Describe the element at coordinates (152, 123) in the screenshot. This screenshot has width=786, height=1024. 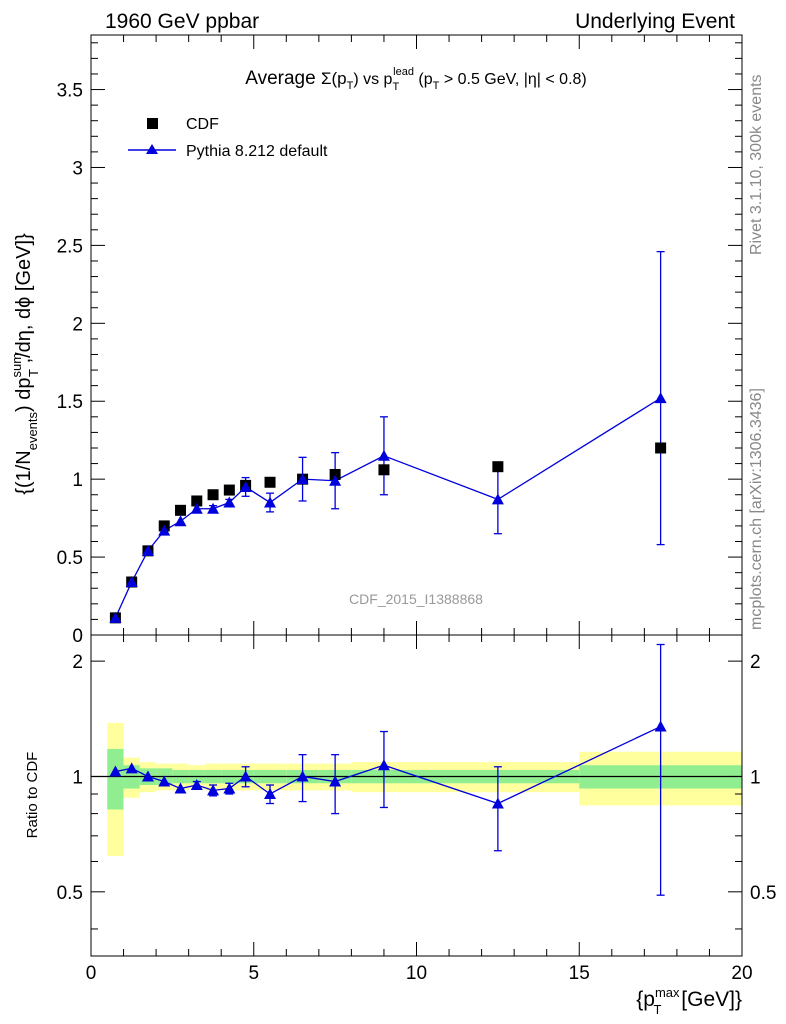
I see `legend-data-marker` at that location.